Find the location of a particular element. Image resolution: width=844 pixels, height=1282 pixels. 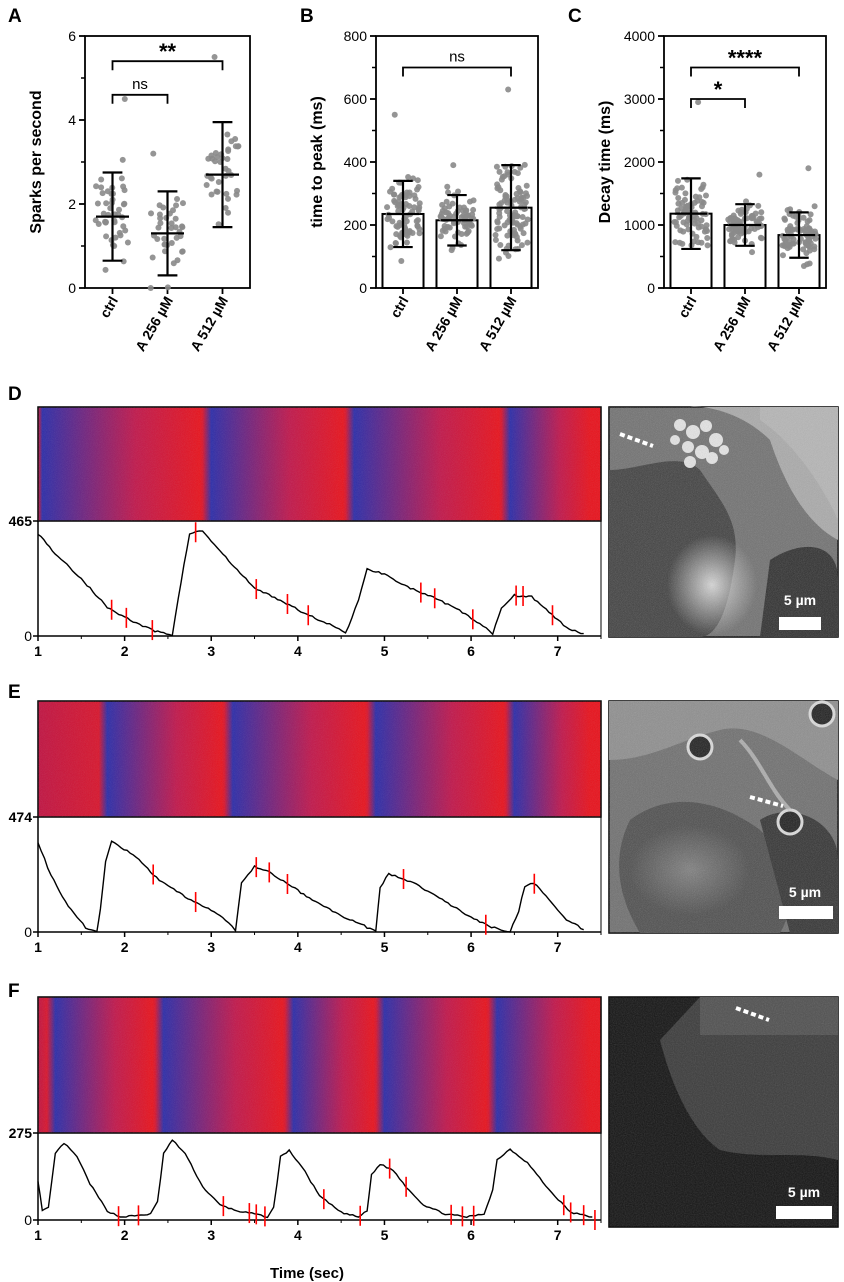

y-tick-label: 6 is located at coordinates (72, 36).